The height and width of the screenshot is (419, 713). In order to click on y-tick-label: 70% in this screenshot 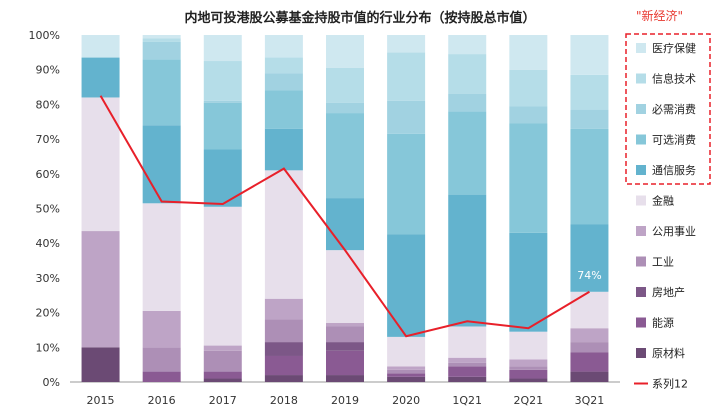, I will do `click(48, 139)`.